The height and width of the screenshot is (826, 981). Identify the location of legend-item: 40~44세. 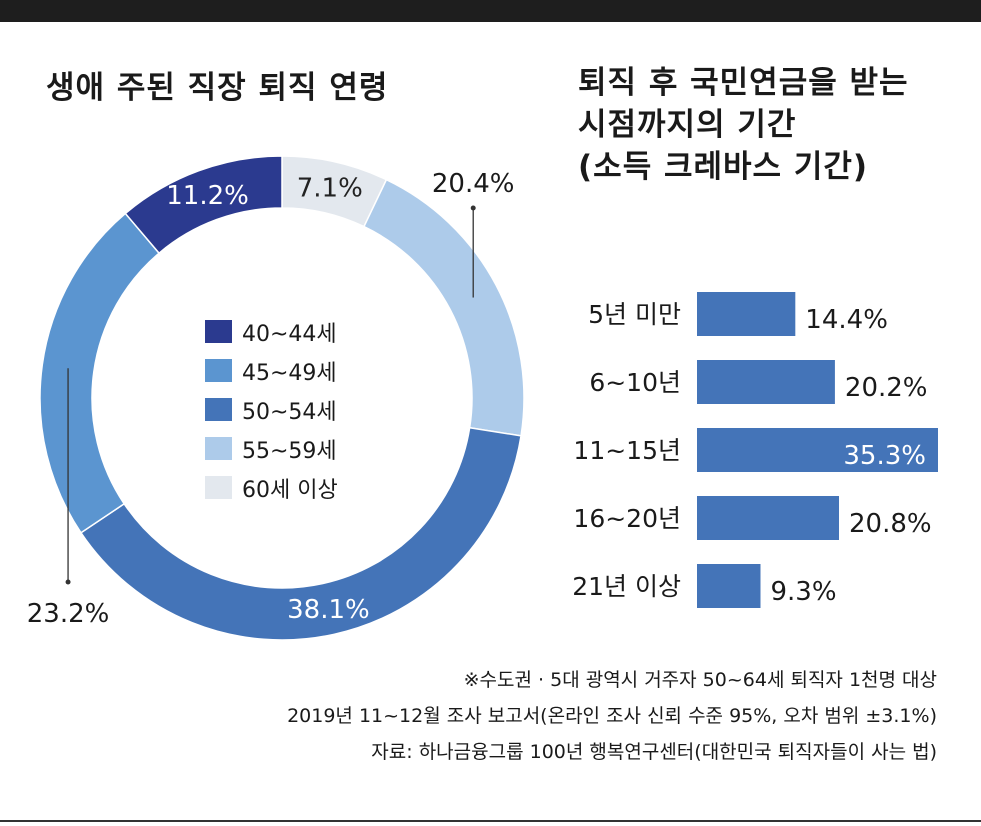
(271, 331).